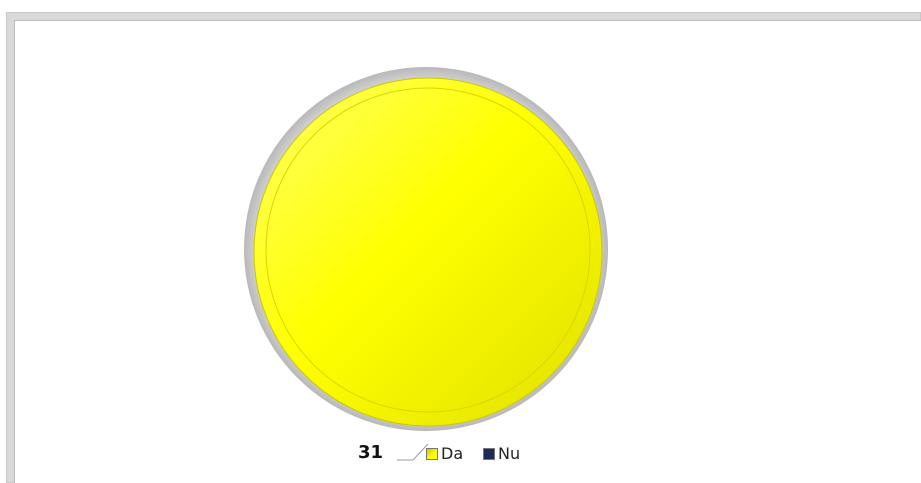 The width and height of the screenshot is (921, 483). What do you see at coordinates (509, 453) in the screenshot?
I see `legend-label-nu: Nu` at bounding box center [509, 453].